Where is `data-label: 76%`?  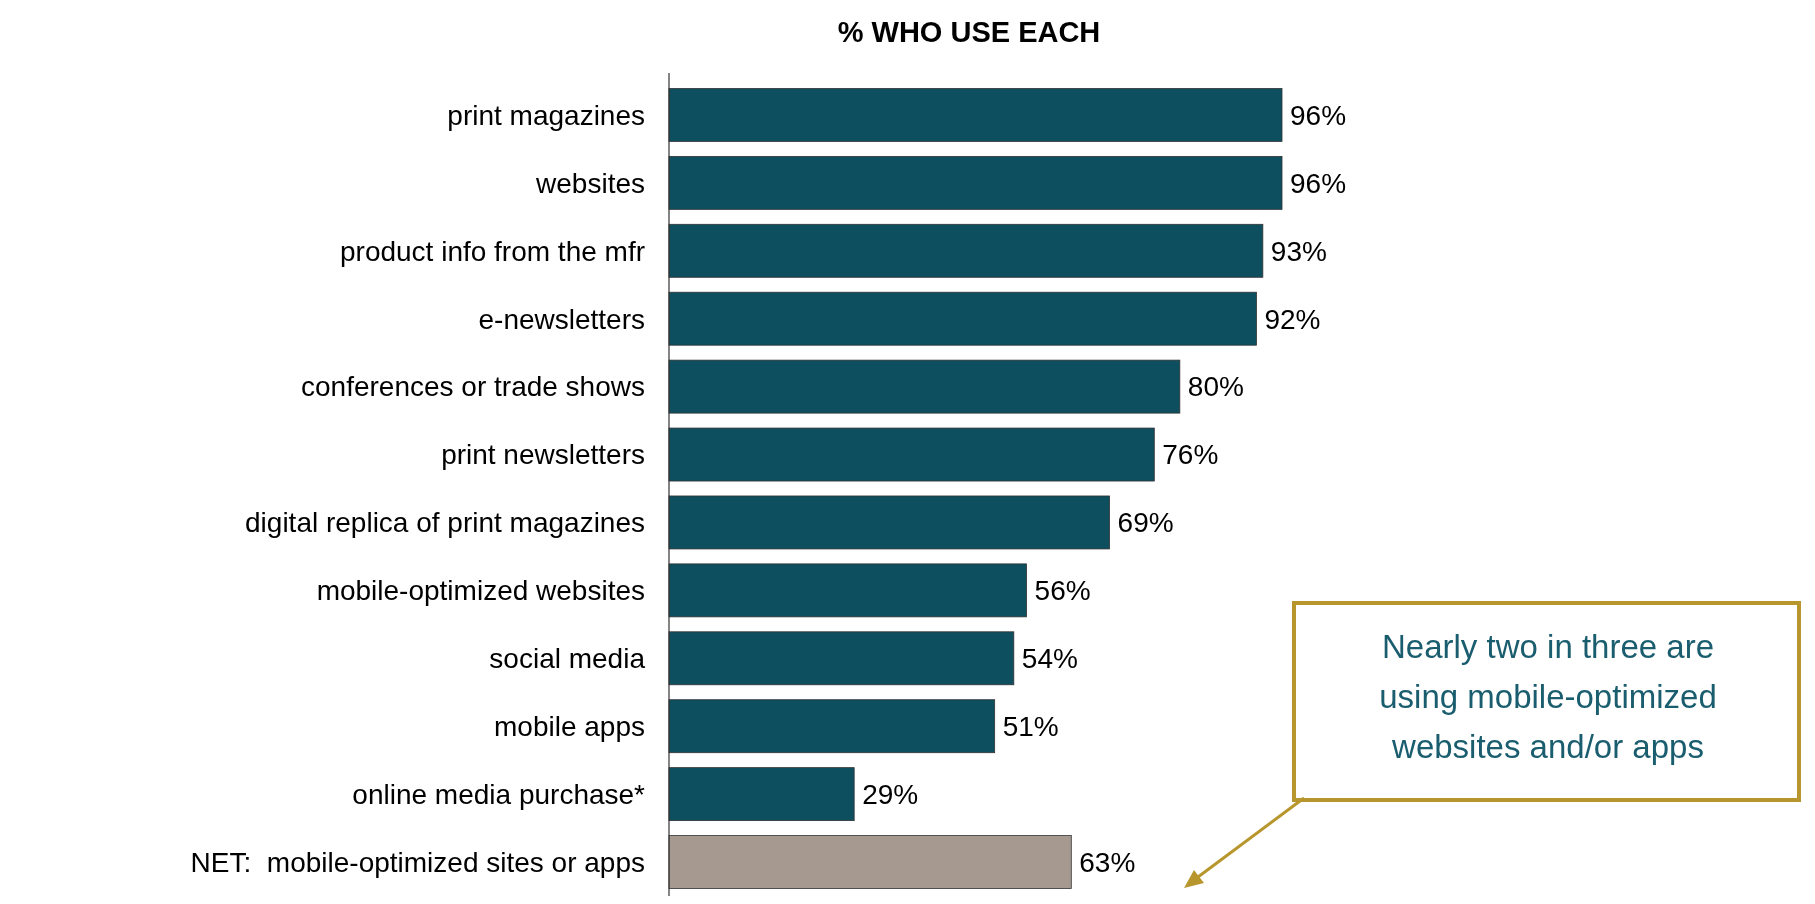 data-label: 76% is located at coordinates (1190, 455).